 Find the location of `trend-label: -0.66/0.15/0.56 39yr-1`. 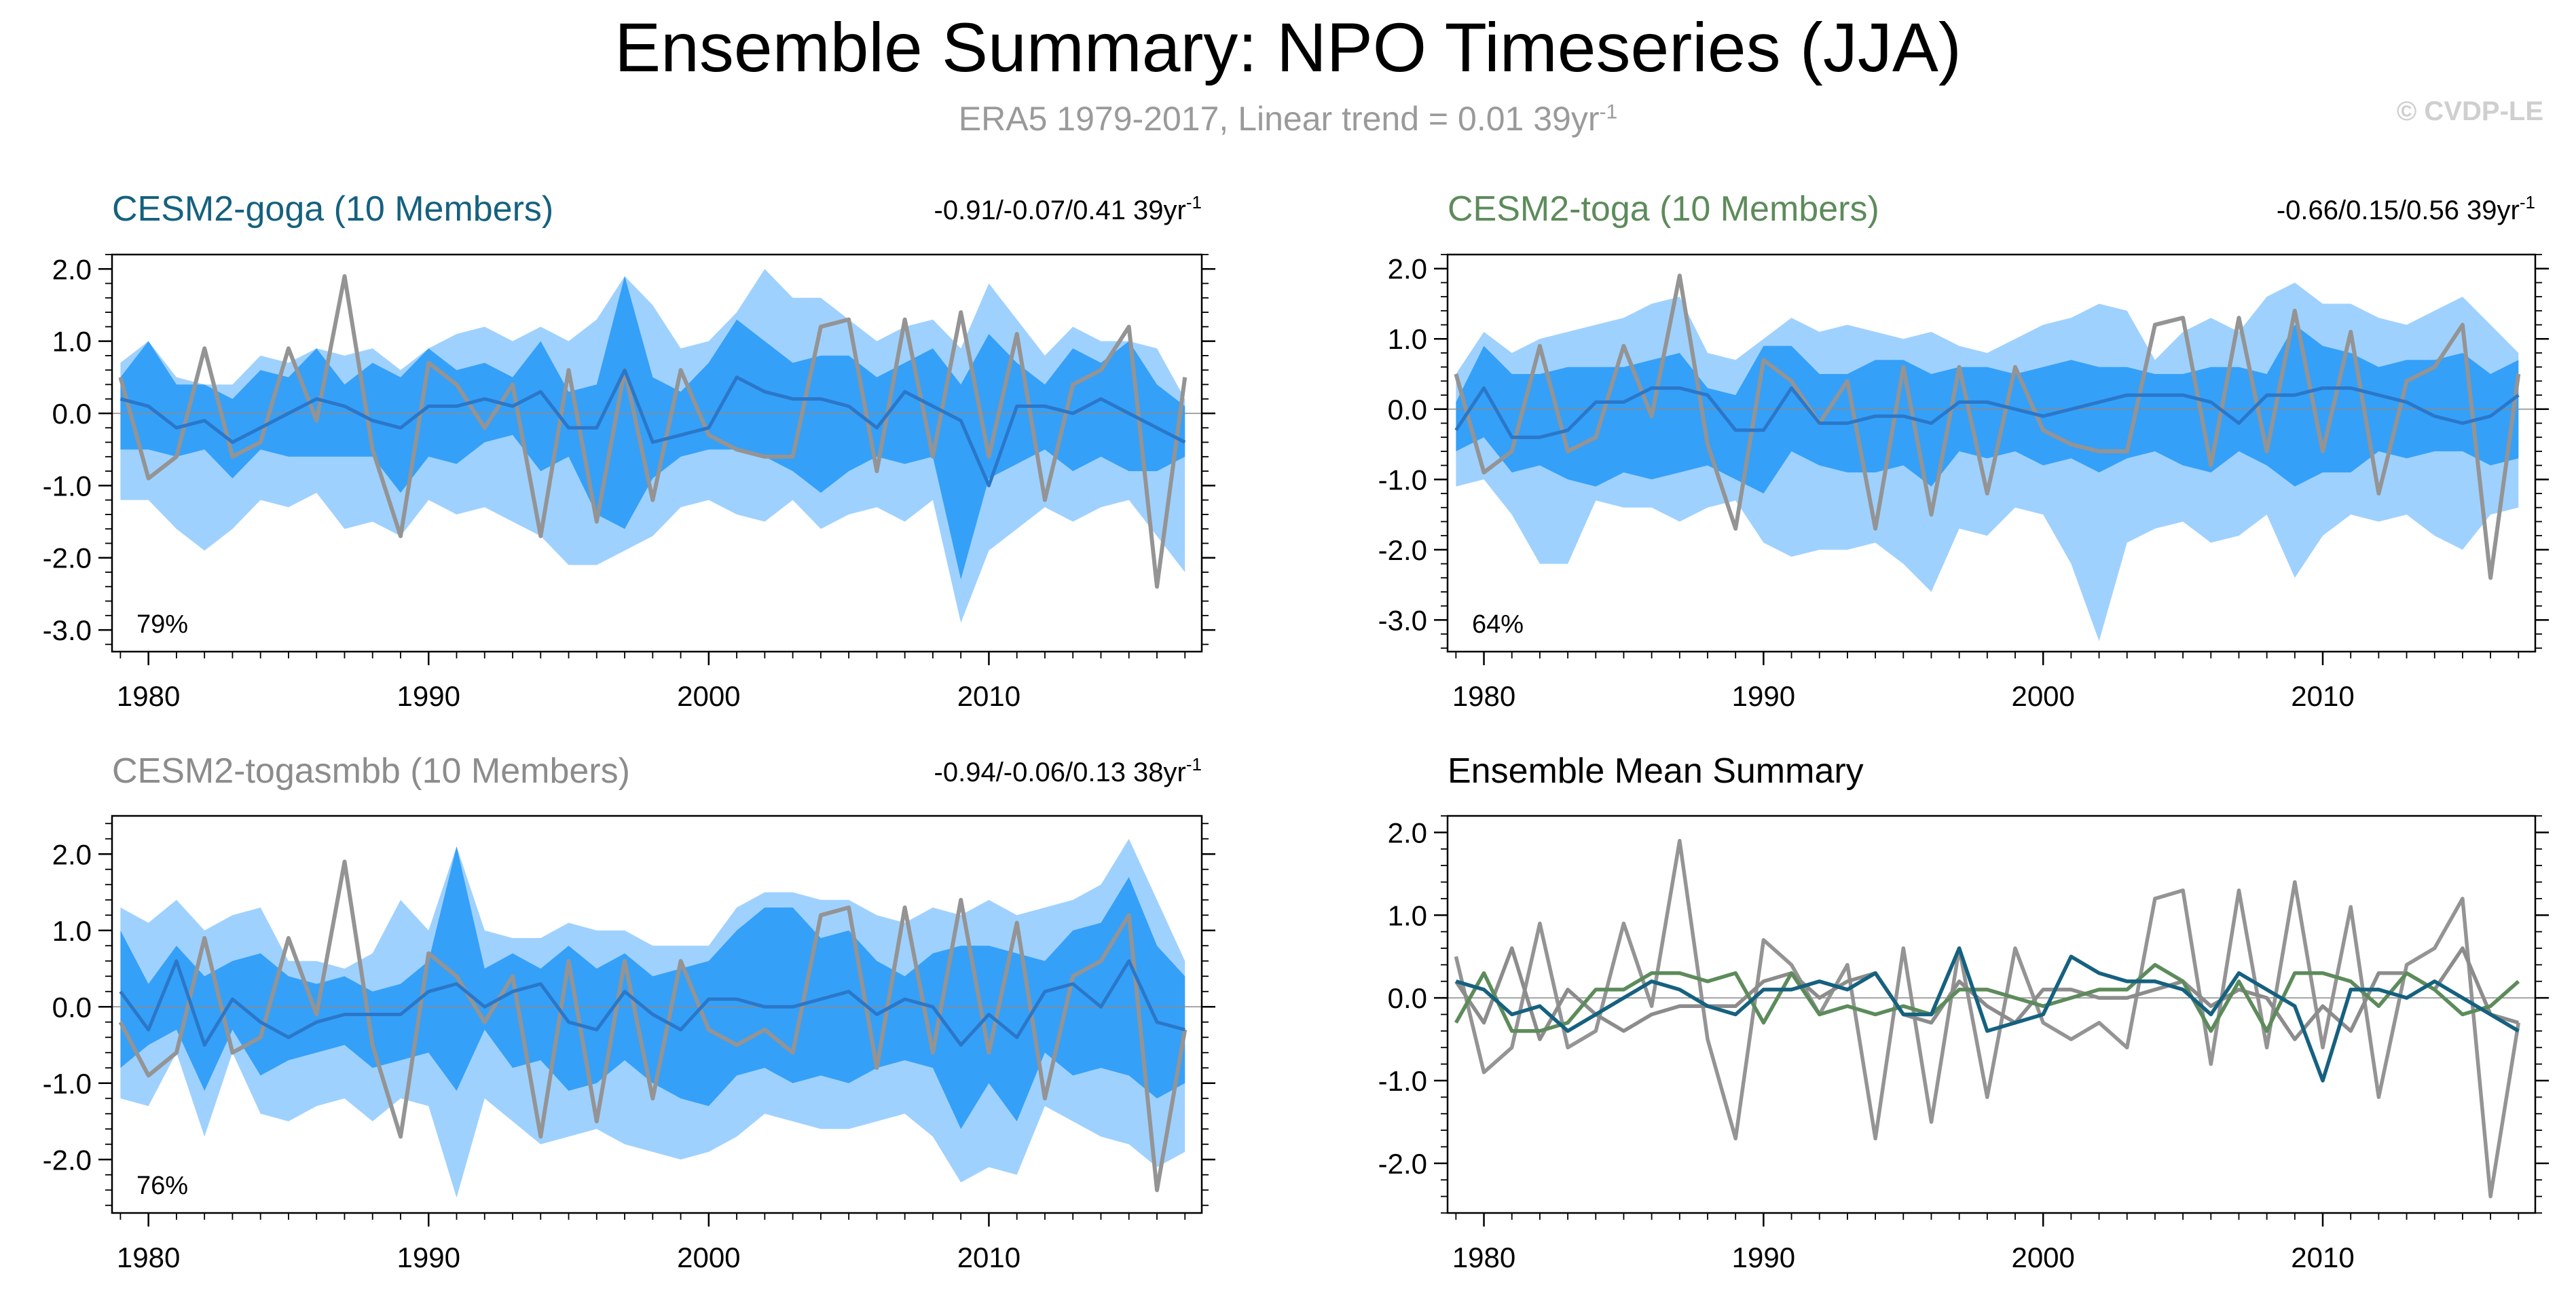

trend-label: -0.66/0.15/0.56 39yr-1 is located at coordinates (2406, 208).